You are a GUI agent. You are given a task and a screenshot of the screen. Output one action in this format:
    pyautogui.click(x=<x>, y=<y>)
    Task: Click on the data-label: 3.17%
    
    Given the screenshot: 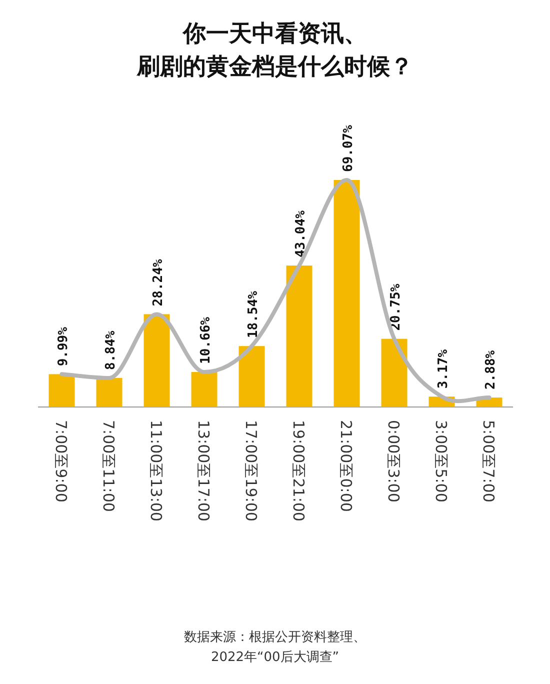 What is the action you would take?
    pyautogui.click(x=443, y=369)
    